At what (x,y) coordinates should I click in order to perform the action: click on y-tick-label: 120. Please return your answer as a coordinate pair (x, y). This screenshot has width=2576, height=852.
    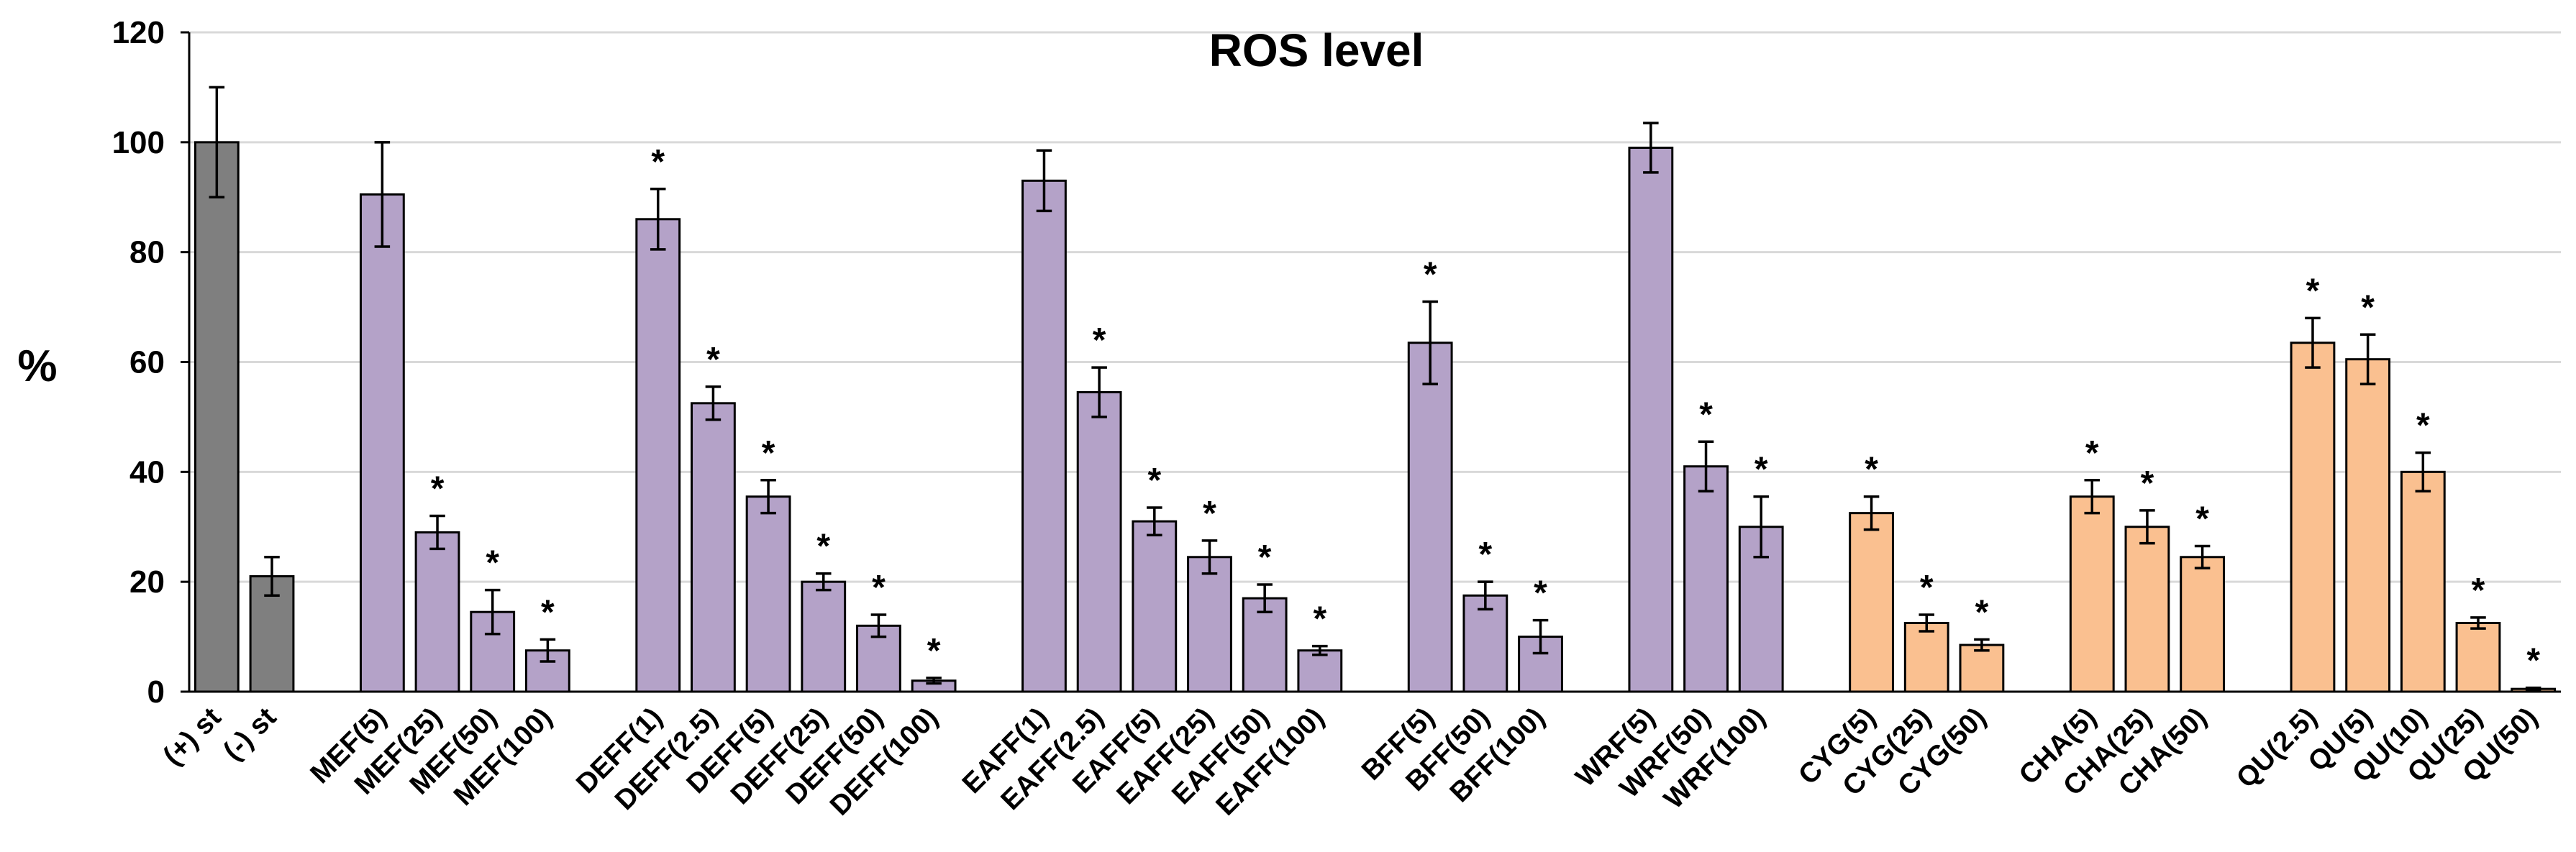
    Looking at the image, I should click on (138, 32).